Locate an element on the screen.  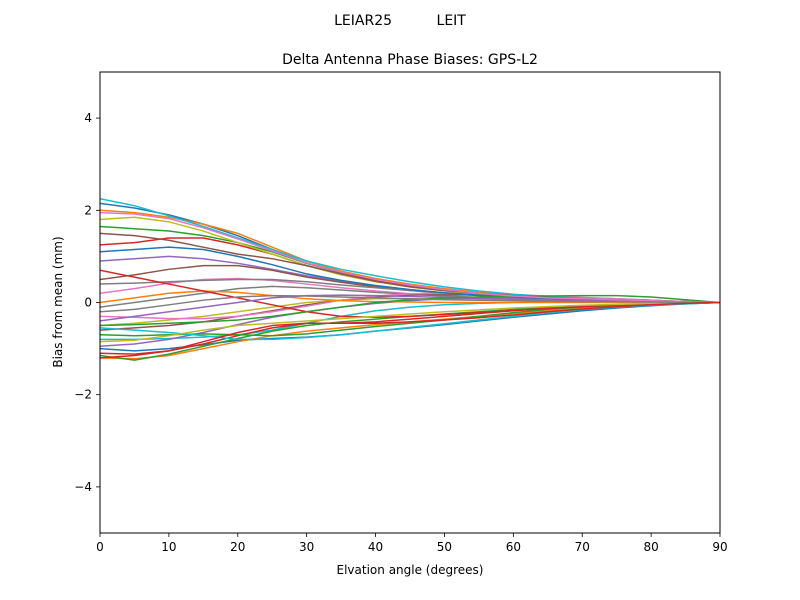
x-tick-label: 70 is located at coordinates (582, 547).